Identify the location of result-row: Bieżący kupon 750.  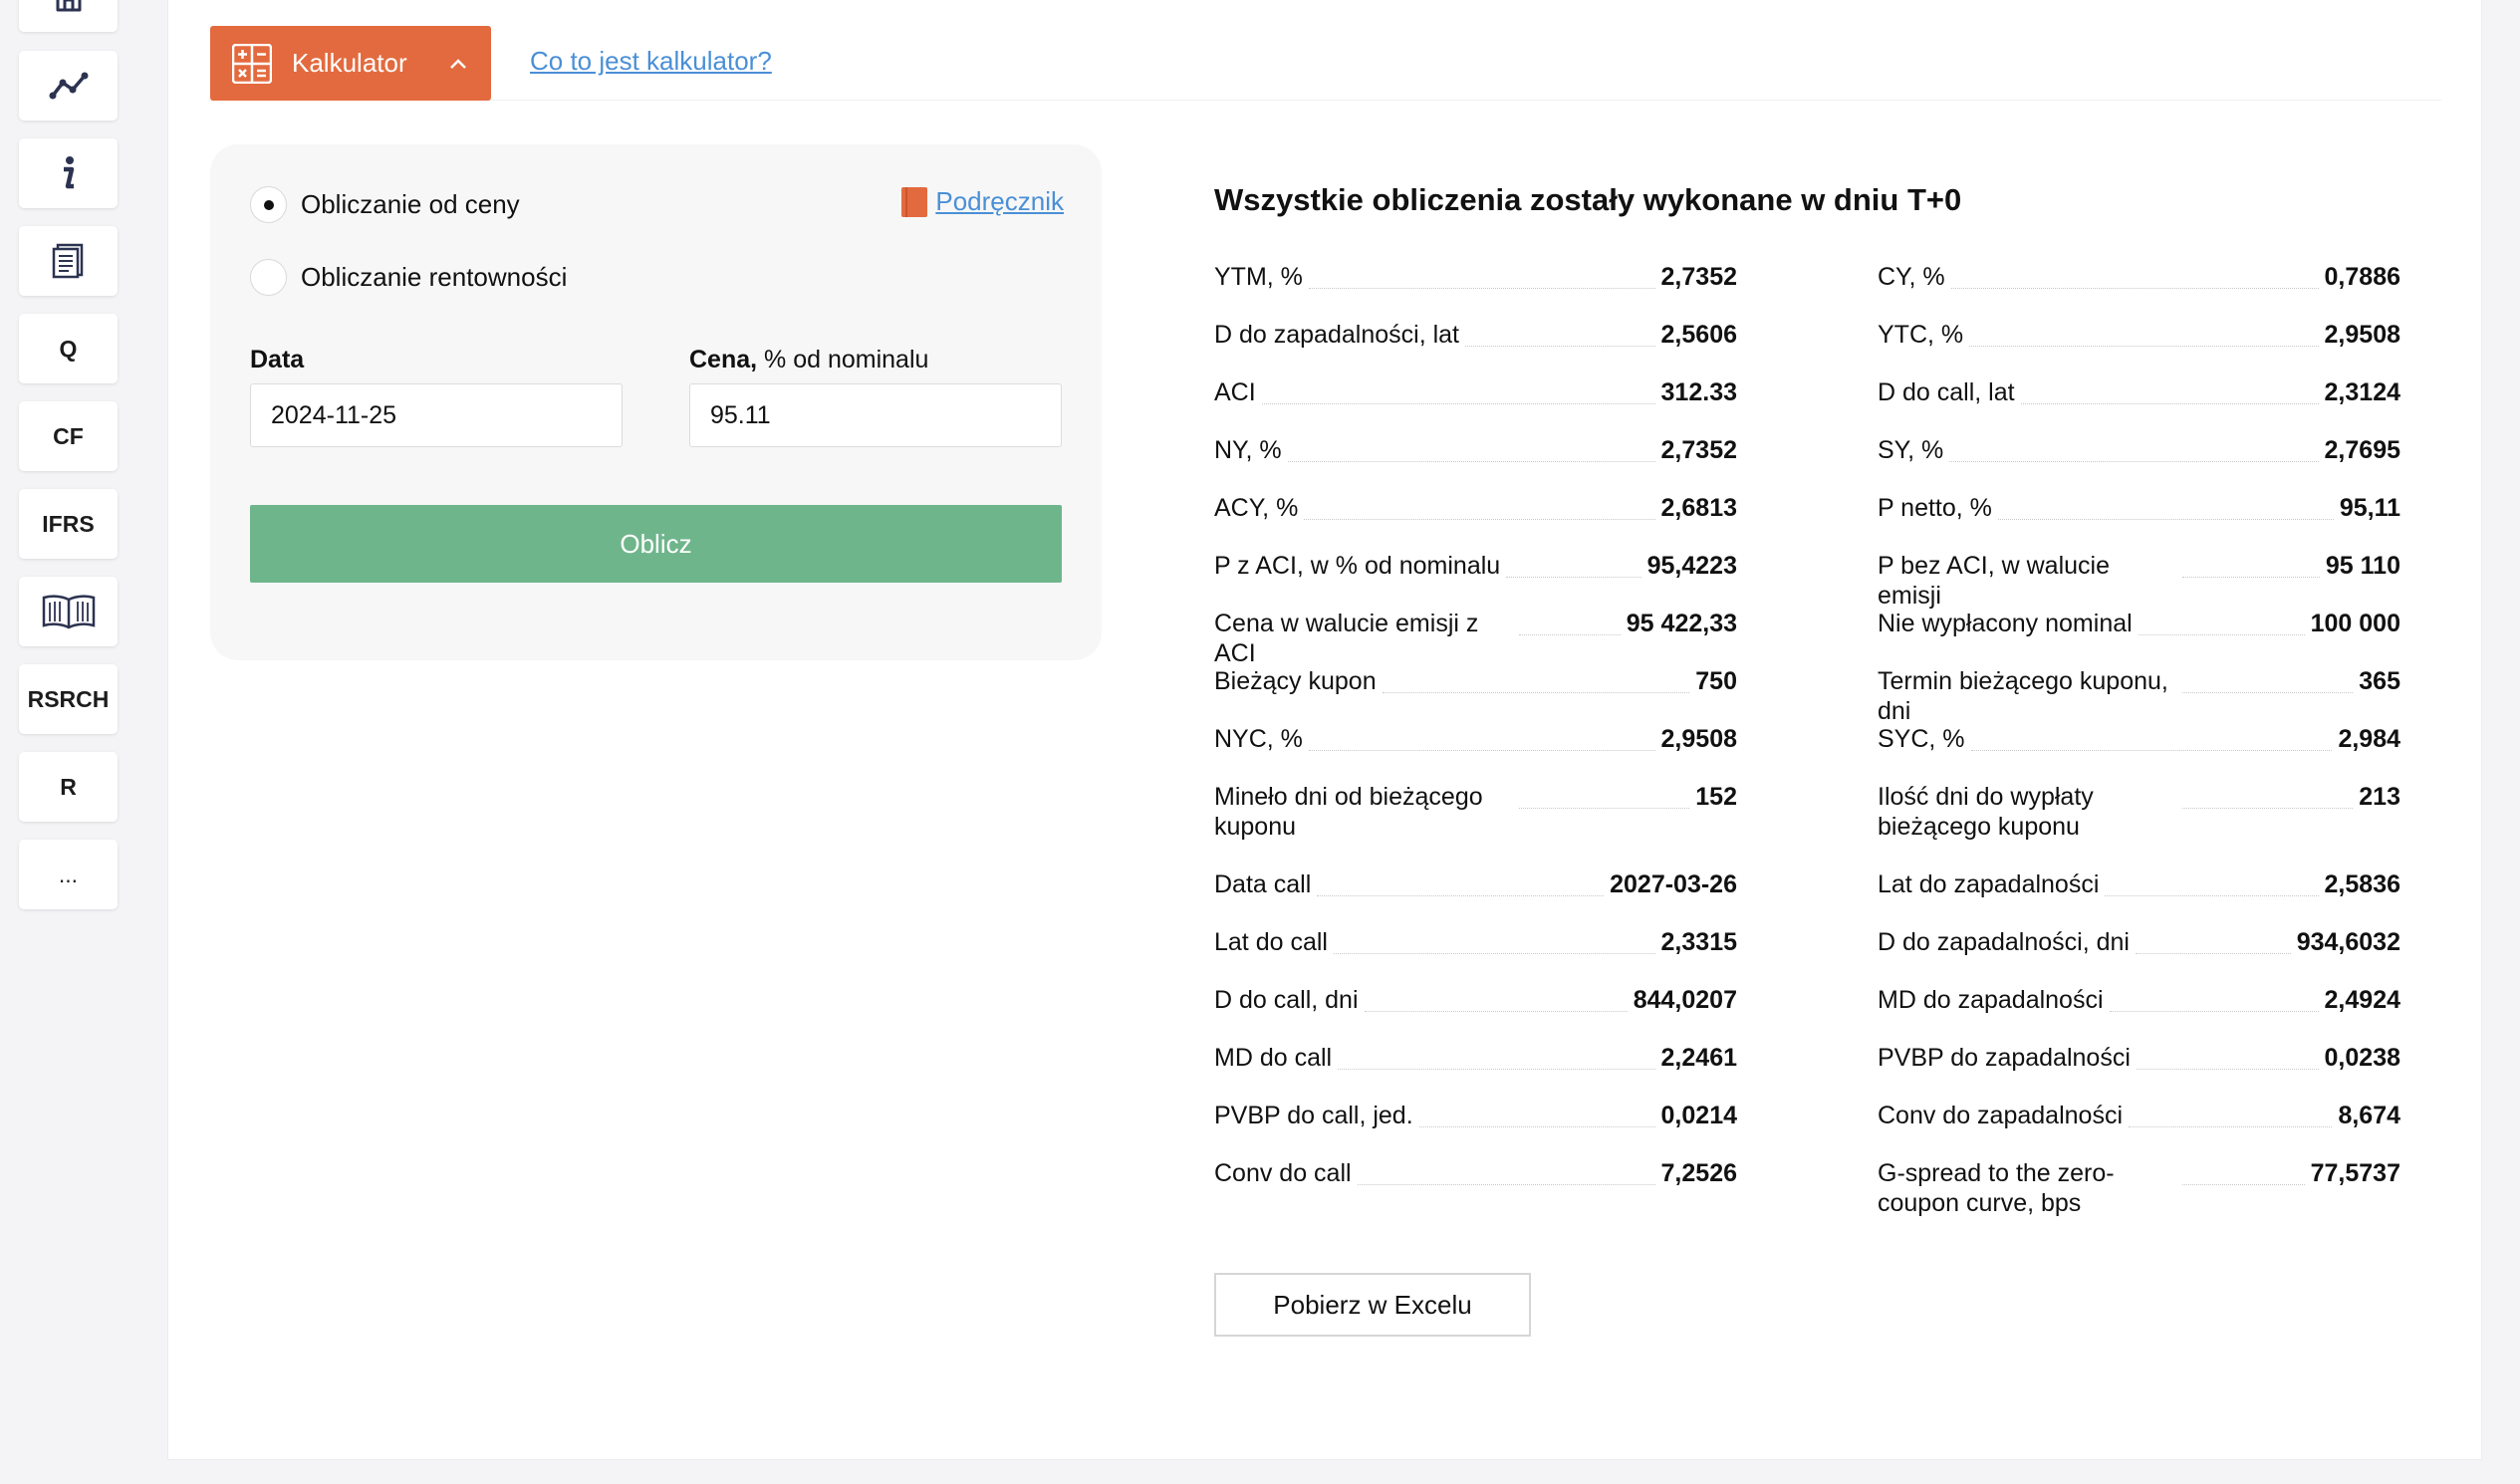
(1475, 681).